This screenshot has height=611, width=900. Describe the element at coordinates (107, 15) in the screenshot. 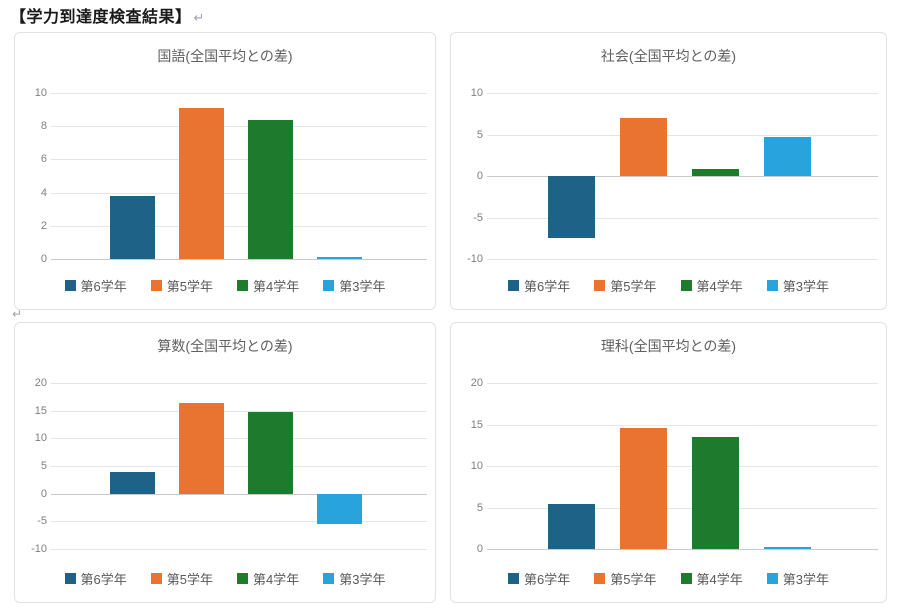

I see `page-title: 【学力到達度検査結果】 ↵` at that location.